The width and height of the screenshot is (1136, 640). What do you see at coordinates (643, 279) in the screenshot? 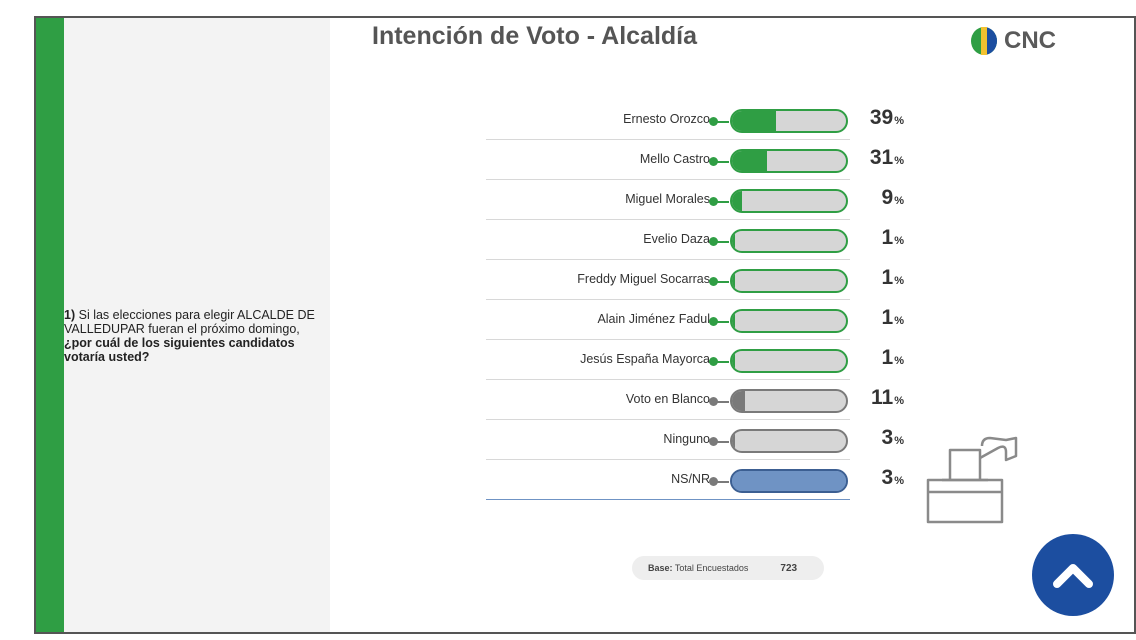
I see `candidate-label: Freddy Miguel Socarras` at bounding box center [643, 279].